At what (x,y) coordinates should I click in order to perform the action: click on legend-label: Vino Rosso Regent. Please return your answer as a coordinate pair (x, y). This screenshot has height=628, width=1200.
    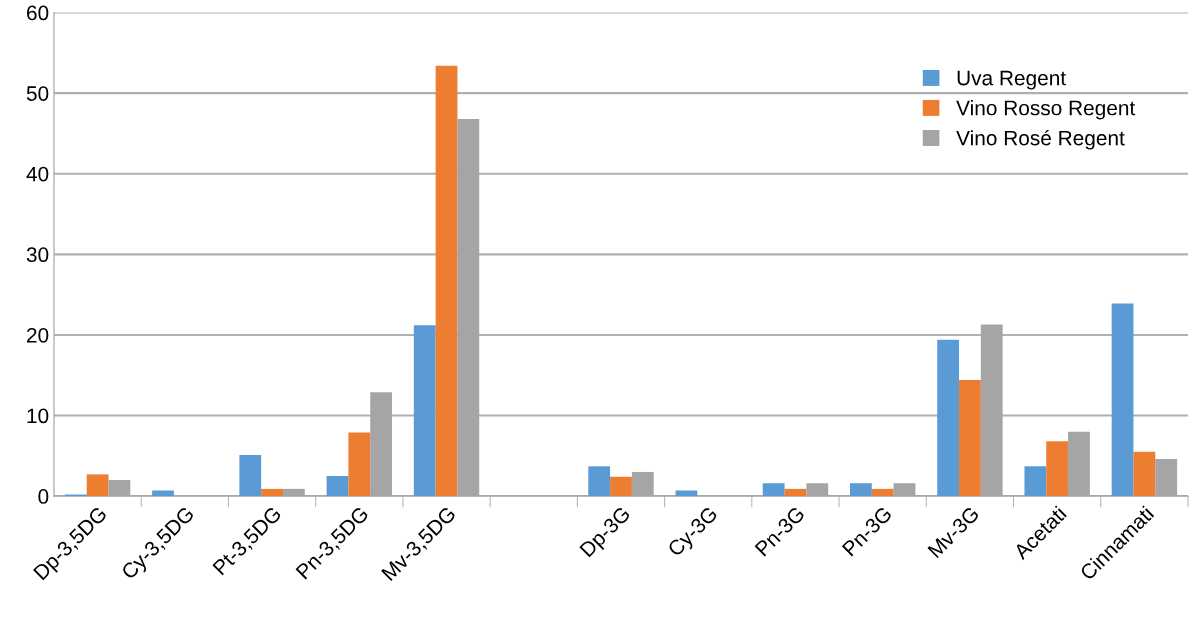
    Looking at the image, I should click on (1046, 110).